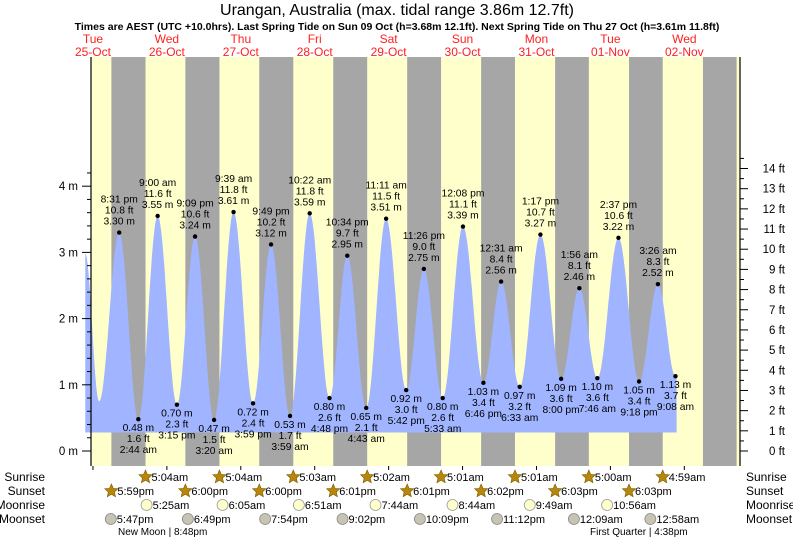 This screenshot has width=793, height=539. Describe the element at coordinates (777, 371) in the screenshot. I see `right-axis-tick-label: 4 ft` at that location.